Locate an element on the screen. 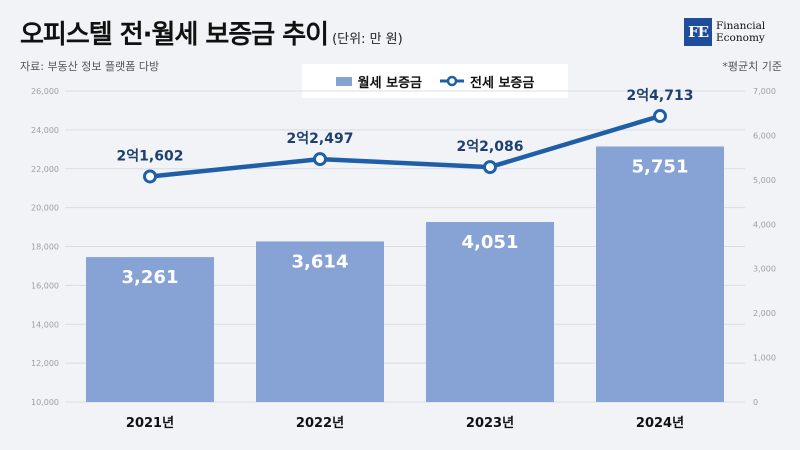  bar-value-label: 4,051 is located at coordinates (490, 242).